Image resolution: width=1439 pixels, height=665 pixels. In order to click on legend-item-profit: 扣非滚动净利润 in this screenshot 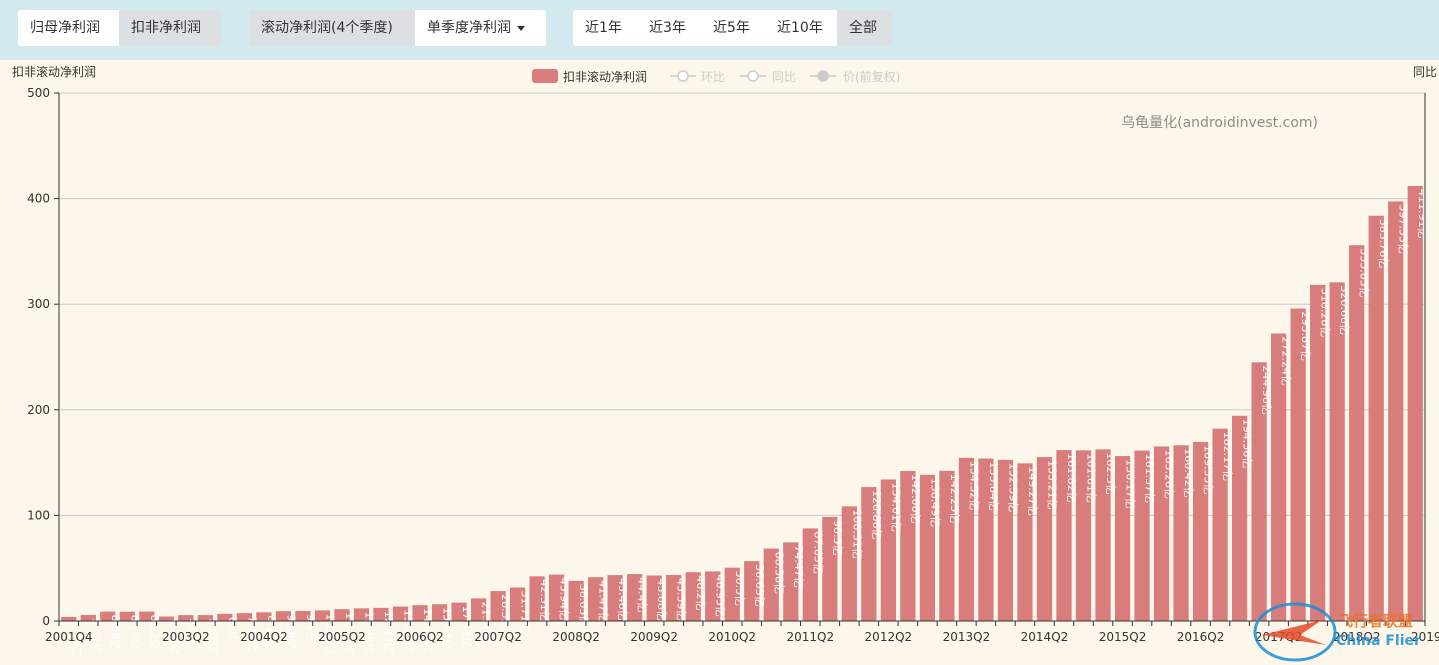, I will do `click(589, 76)`.